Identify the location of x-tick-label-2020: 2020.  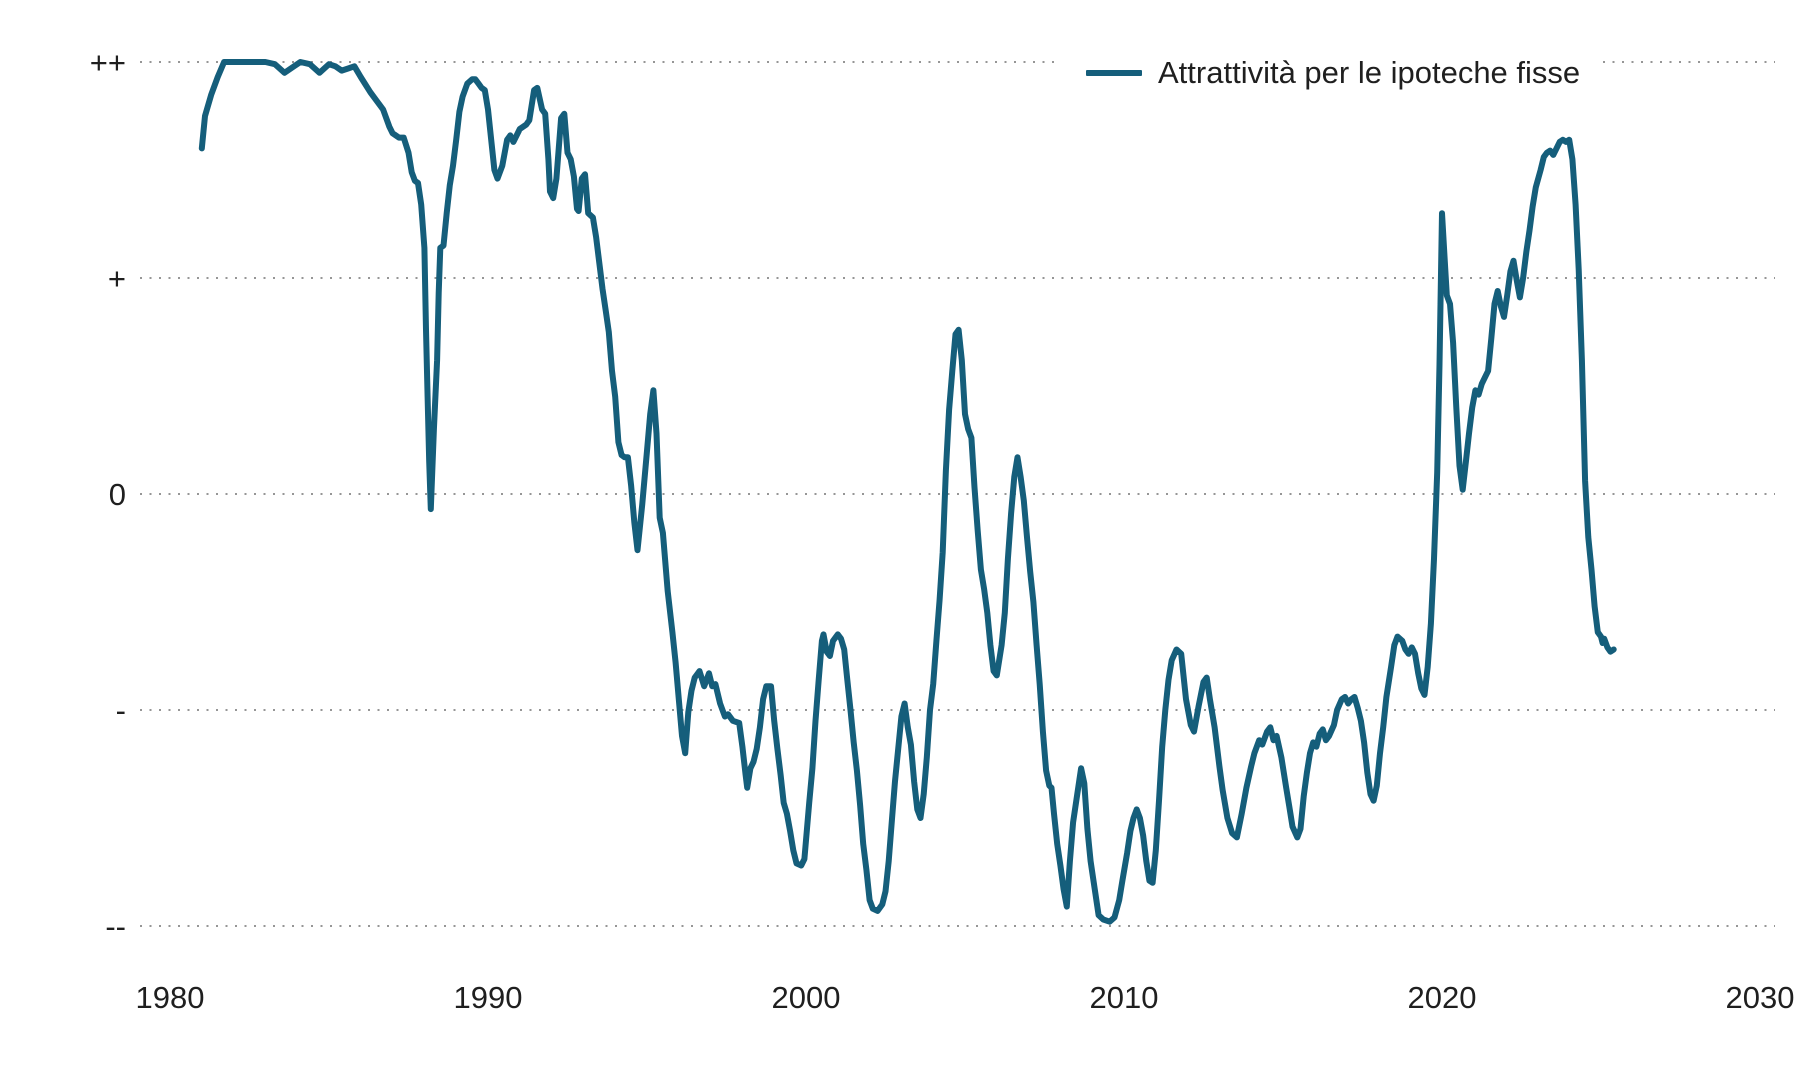
(1442, 997).